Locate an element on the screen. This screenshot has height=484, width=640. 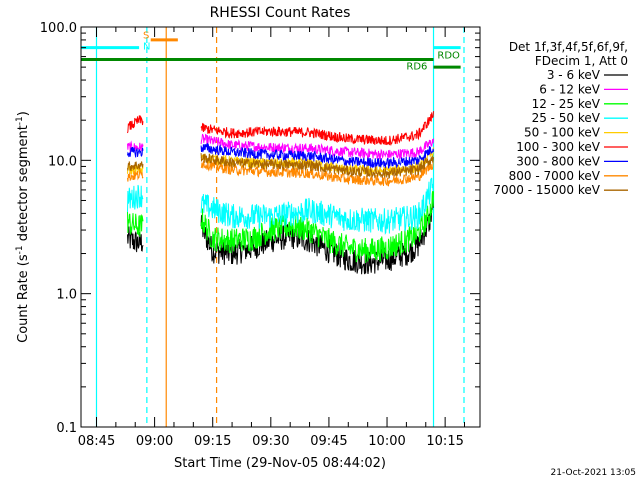
legend-entry-label: 100 - 300 keV is located at coordinates (558, 147).